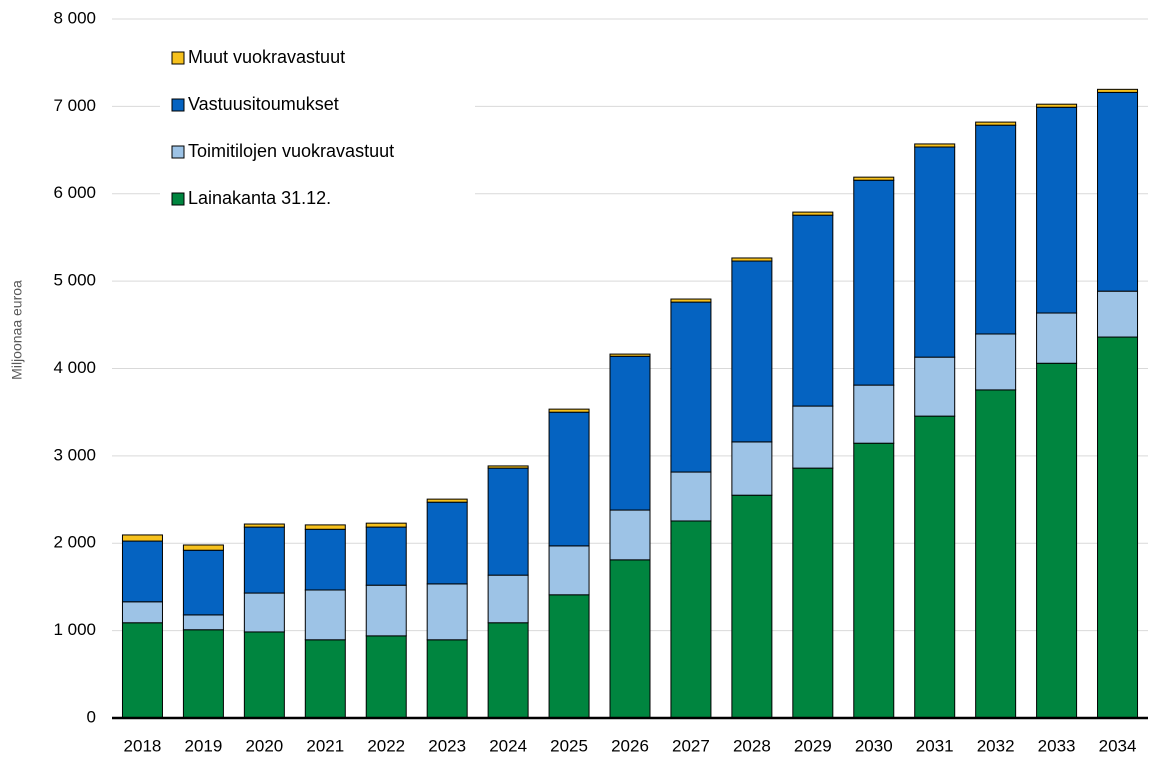 This screenshot has width=1151, height=767. What do you see at coordinates (259, 198) in the screenshot?
I see `legend-label: Lainakanta 31.12.` at bounding box center [259, 198].